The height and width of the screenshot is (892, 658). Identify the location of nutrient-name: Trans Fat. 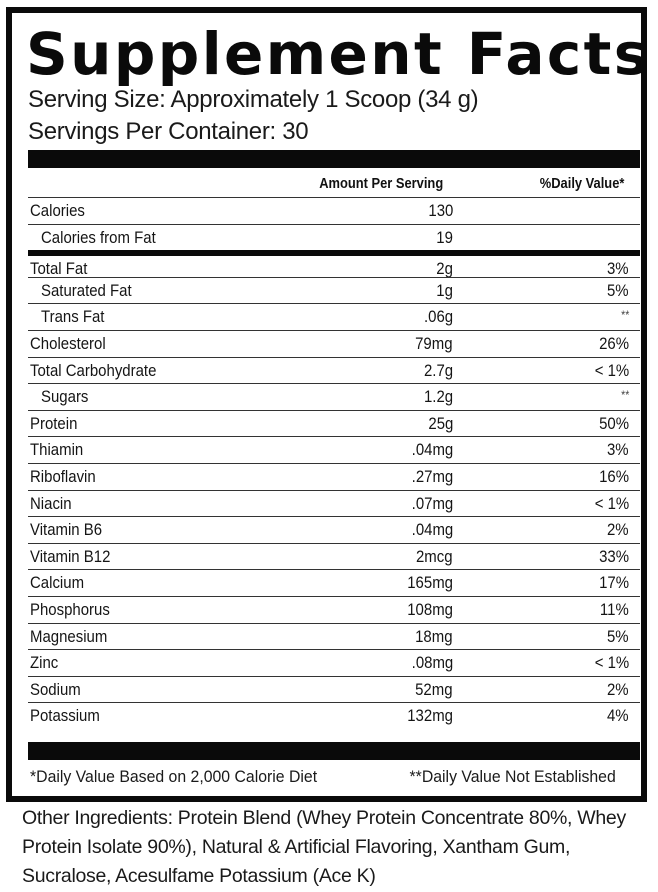
(73, 317).